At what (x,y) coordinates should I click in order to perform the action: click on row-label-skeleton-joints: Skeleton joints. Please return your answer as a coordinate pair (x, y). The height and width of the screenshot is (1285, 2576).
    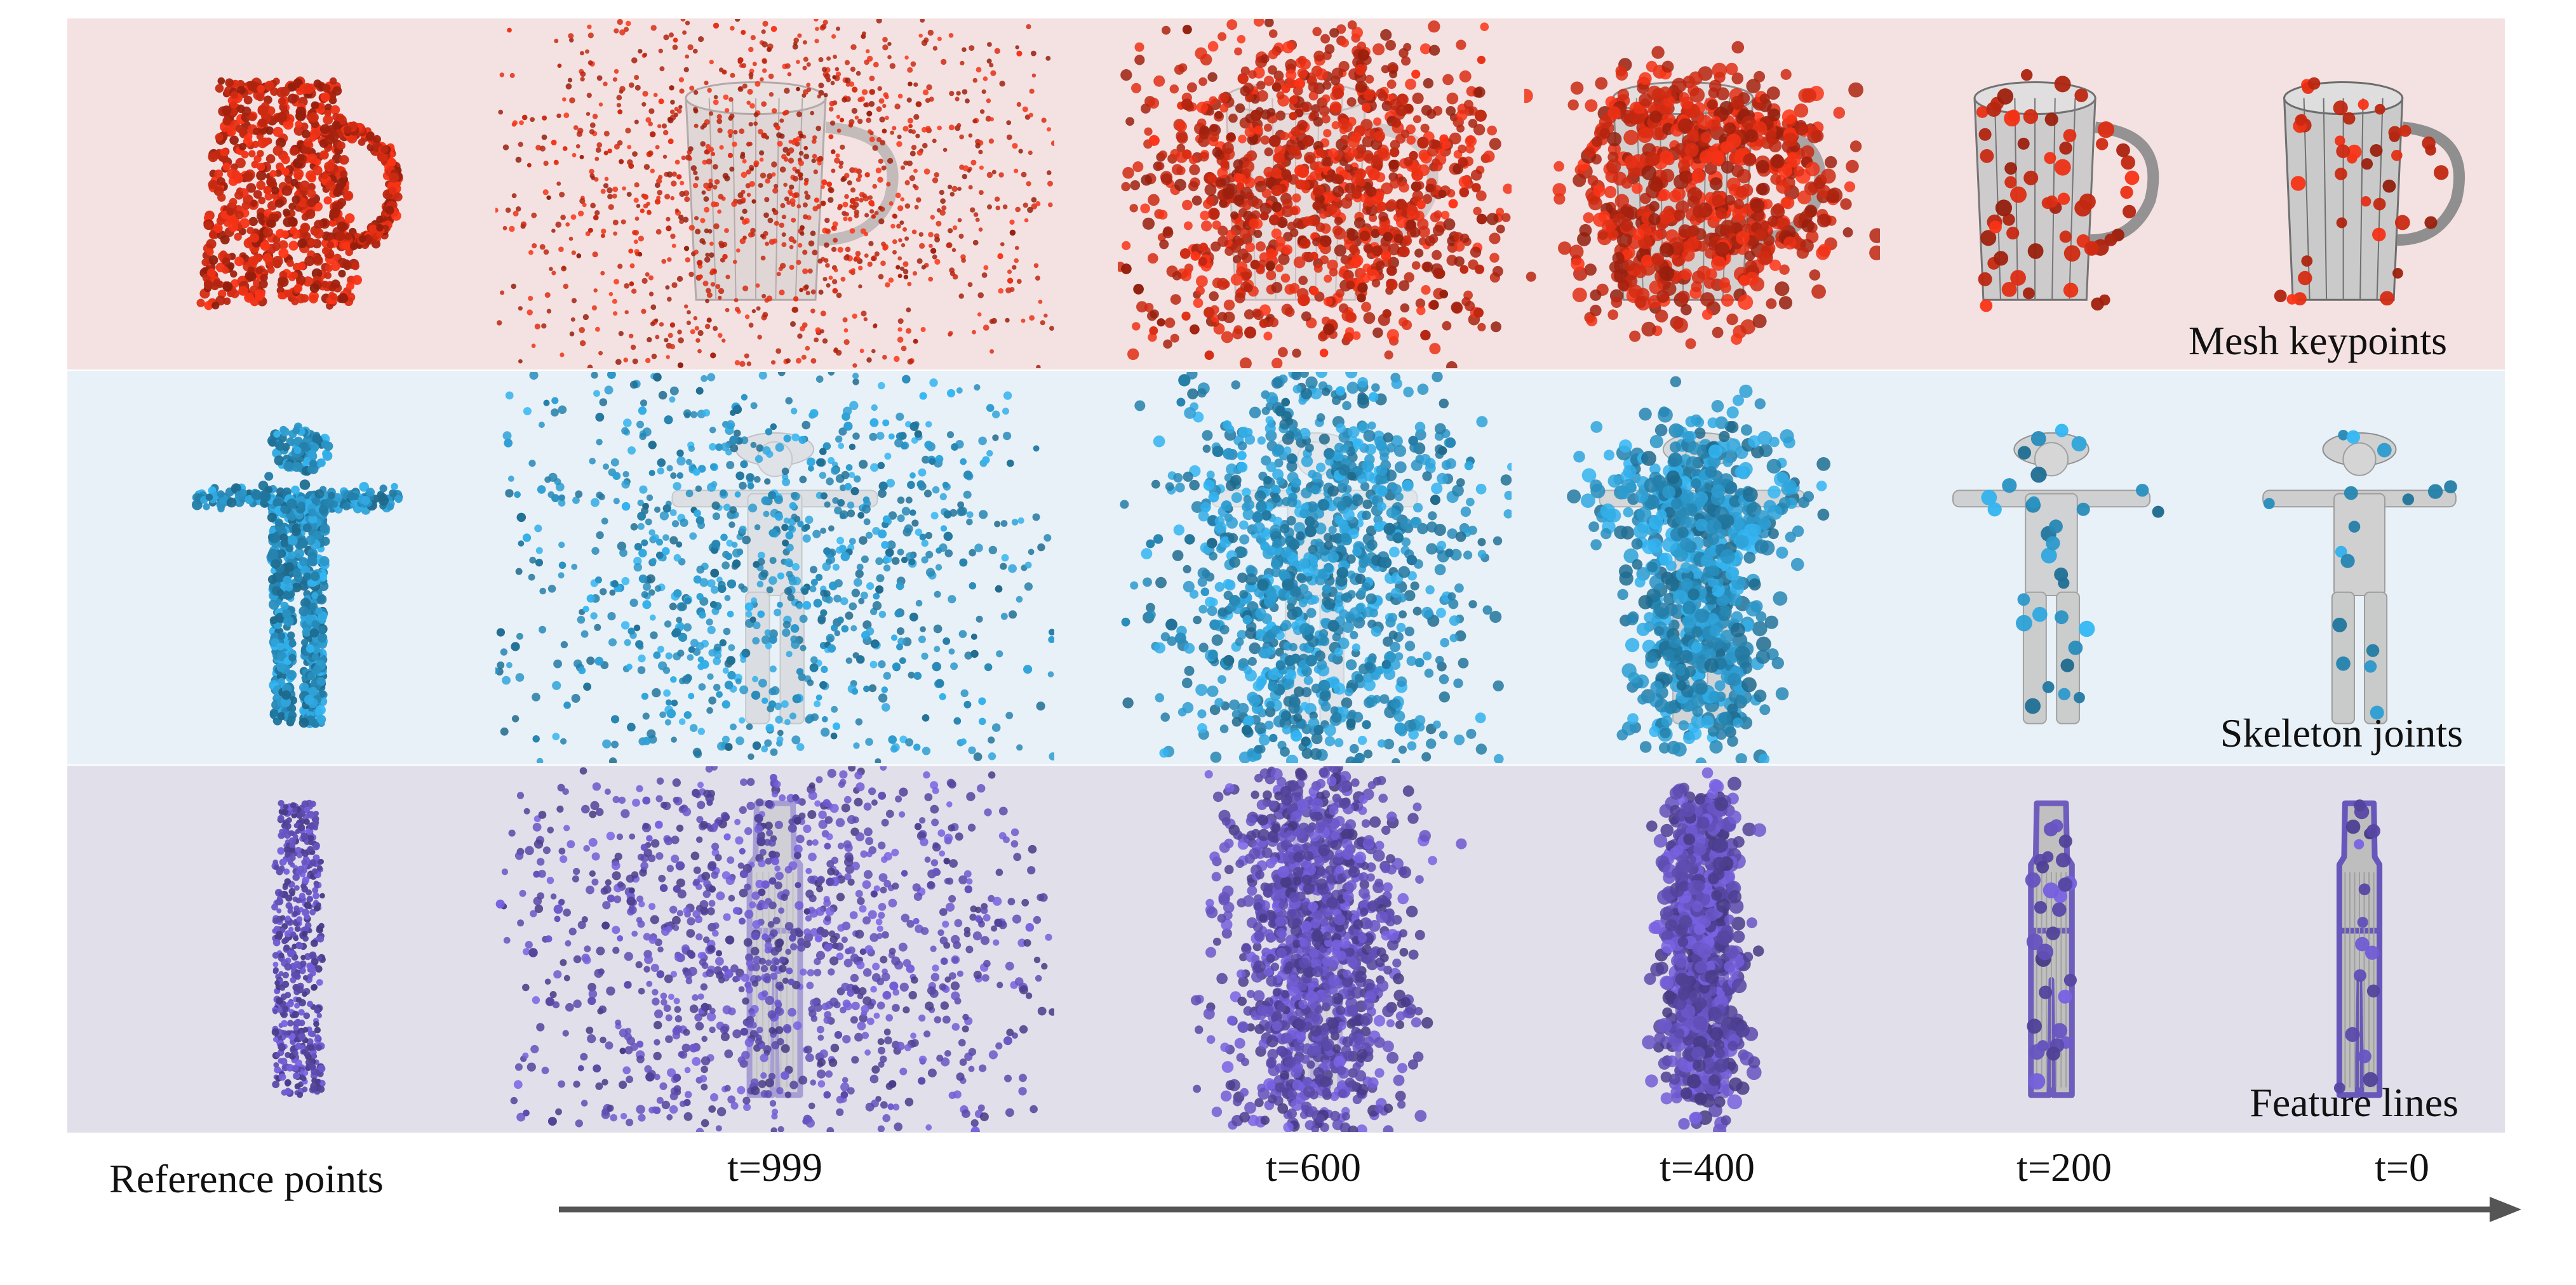
    Looking at the image, I should click on (2341, 733).